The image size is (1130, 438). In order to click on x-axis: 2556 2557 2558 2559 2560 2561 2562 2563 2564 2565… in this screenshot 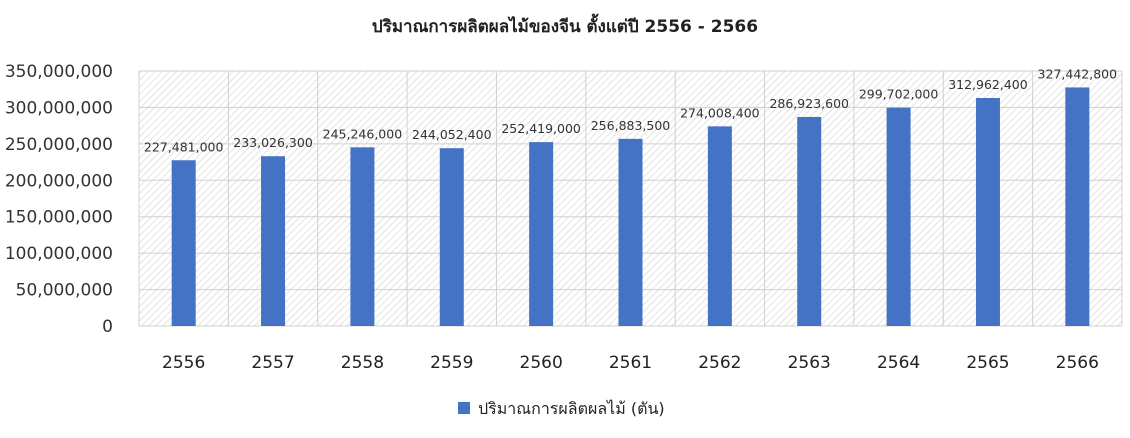, I will do `click(630, 363)`.